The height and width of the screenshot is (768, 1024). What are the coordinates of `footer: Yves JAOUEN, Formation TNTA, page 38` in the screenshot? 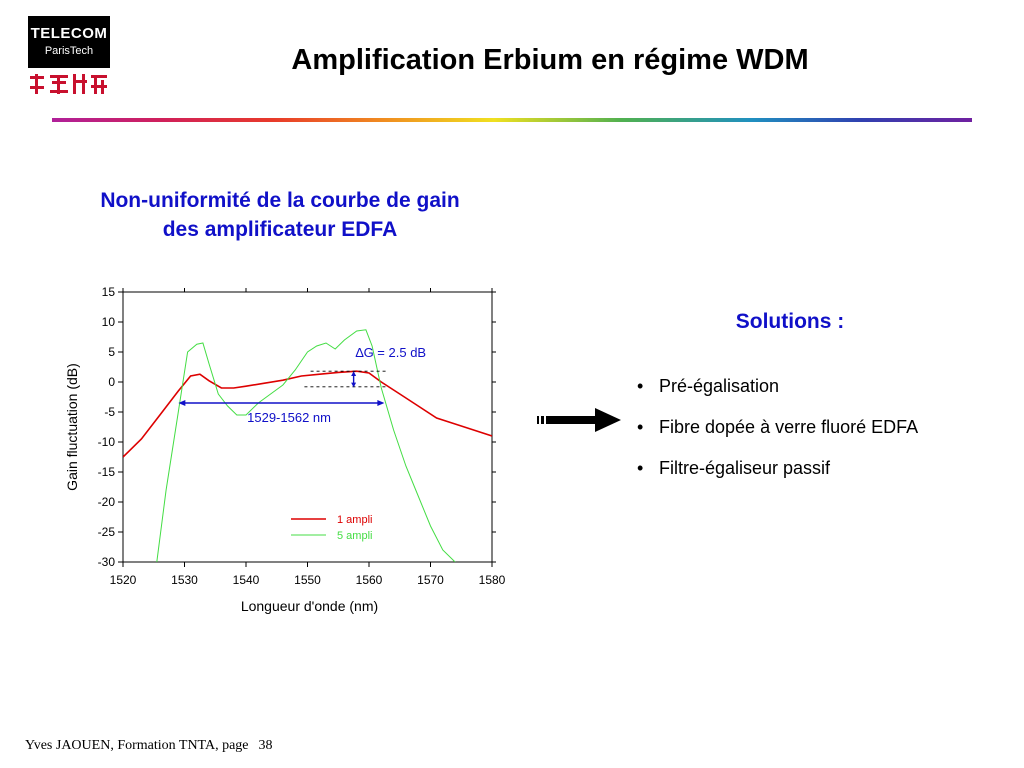 It's located at (149, 746).